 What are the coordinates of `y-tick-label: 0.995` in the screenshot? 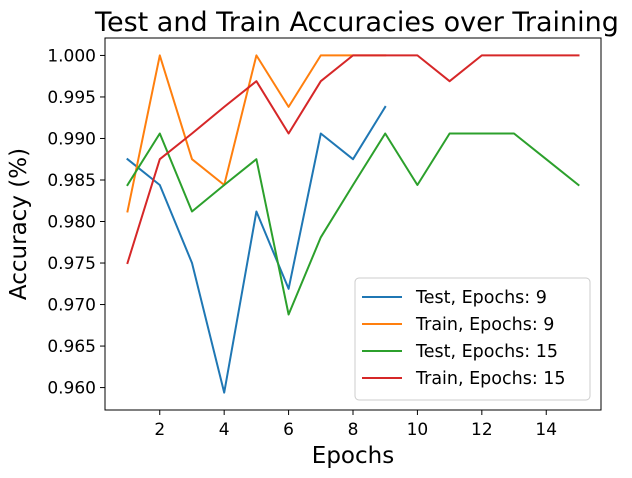 It's located at (71, 98).